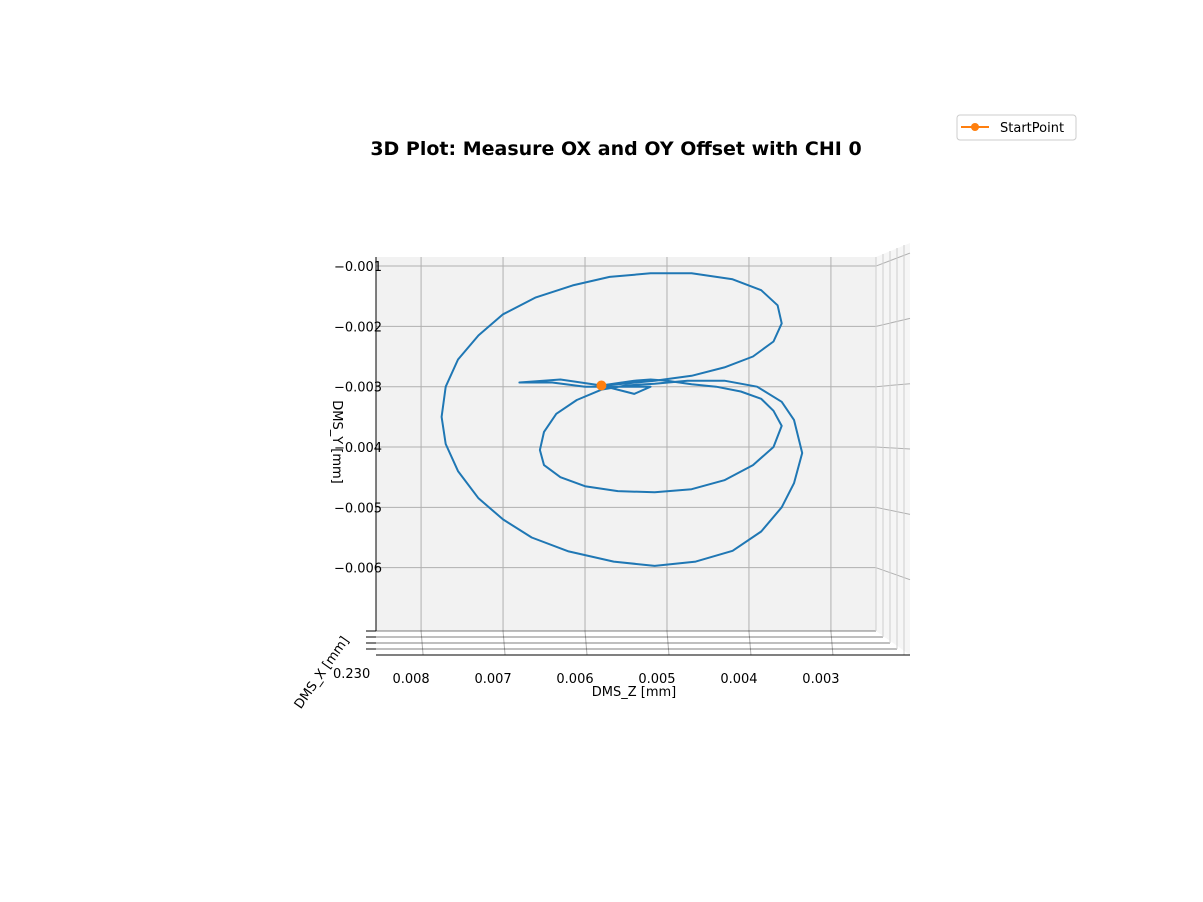 Image resolution: width=1203 pixels, height=902 pixels. I want to click on y-tick-label: −0.002, so click(358, 327).